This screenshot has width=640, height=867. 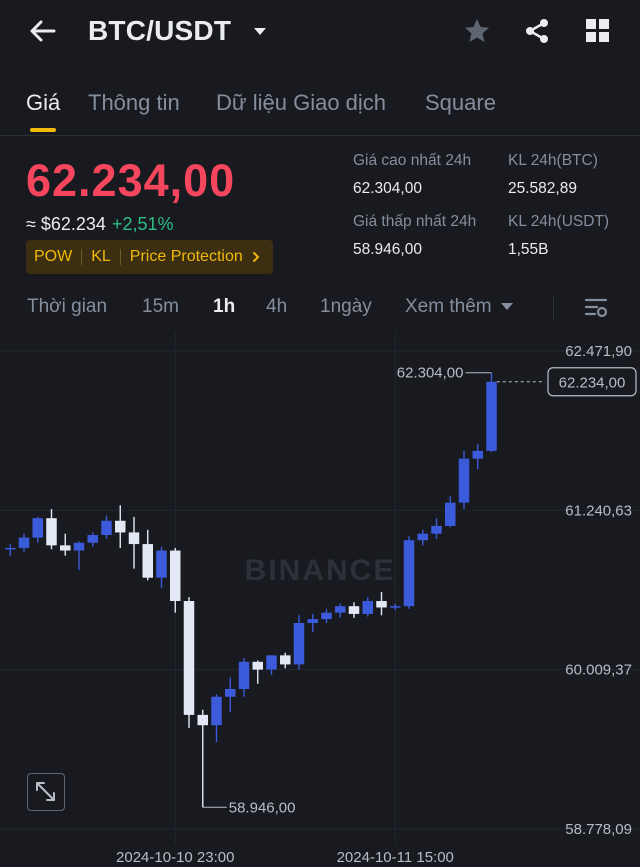 What do you see at coordinates (395, 857) in the screenshot?
I see `time-tick-label: 2024-10-11 15:00` at bounding box center [395, 857].